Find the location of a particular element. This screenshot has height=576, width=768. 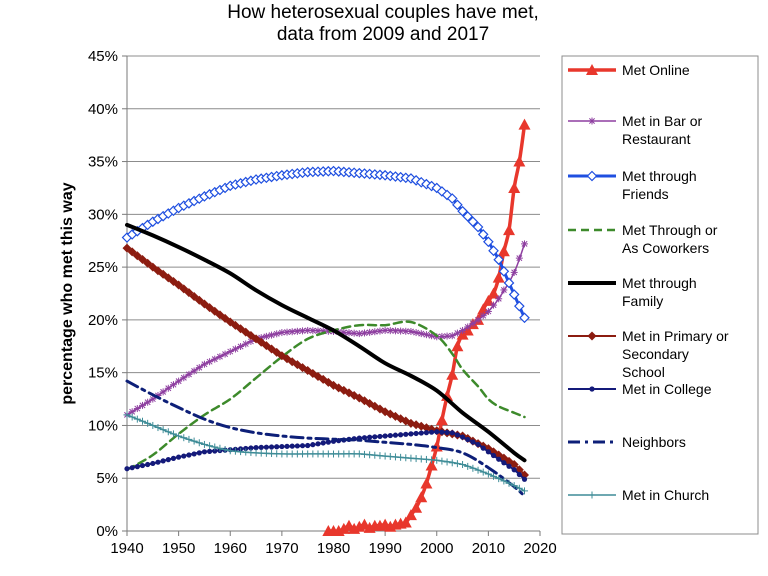

legend-entry: Met Through or As Coworkers is located at coordinates (643, 239).